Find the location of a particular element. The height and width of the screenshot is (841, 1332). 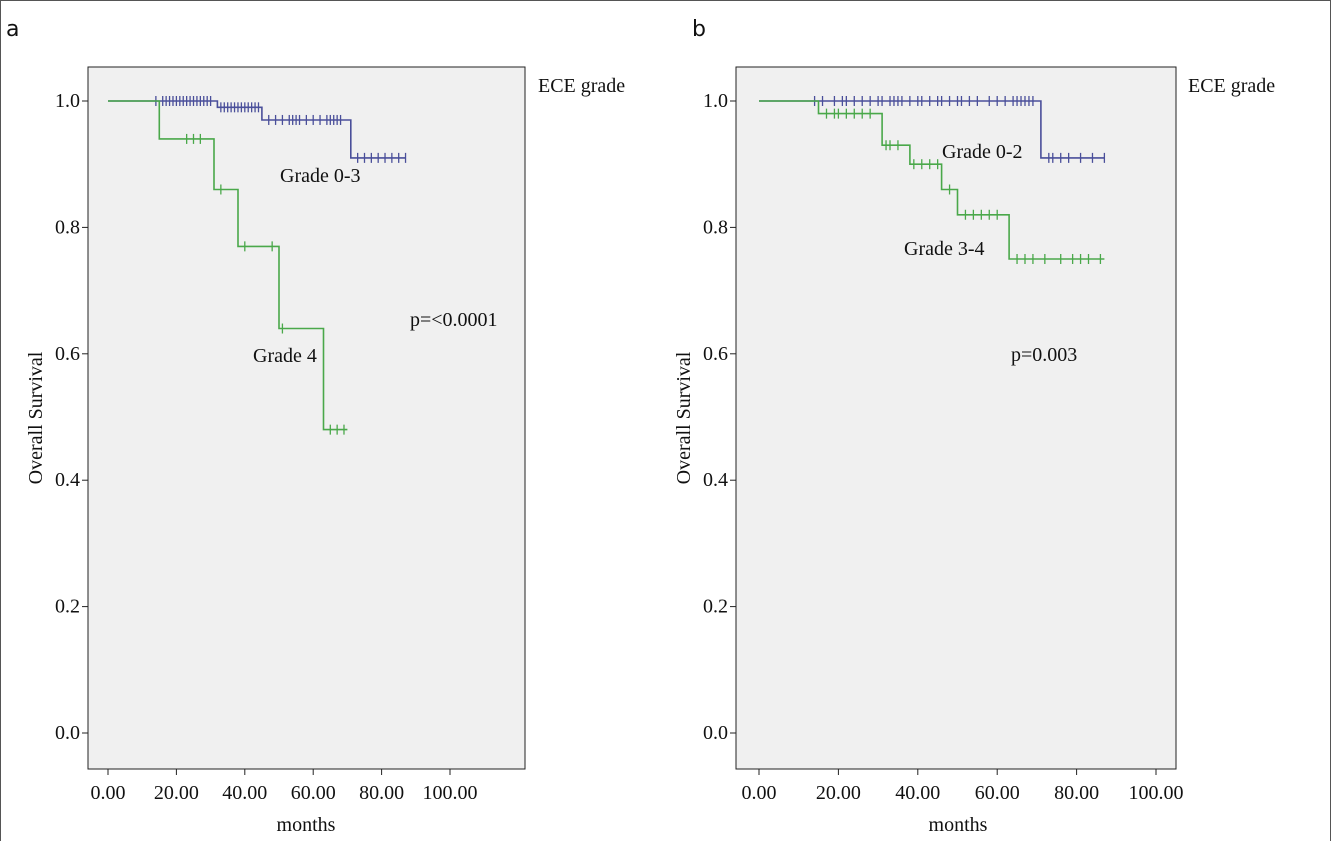

panel-b-x-tick-label: 100.00 is located at coordinates (1156, 793).